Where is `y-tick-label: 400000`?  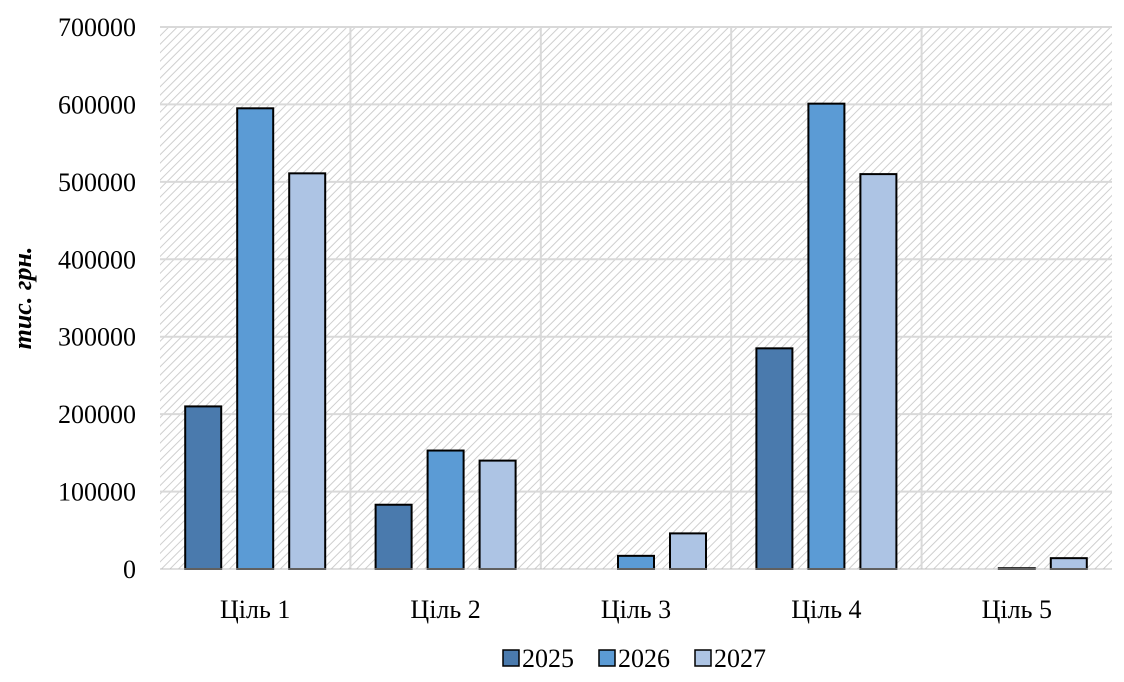 y-tick-label: 400000 is located at coordinates (97, 259).